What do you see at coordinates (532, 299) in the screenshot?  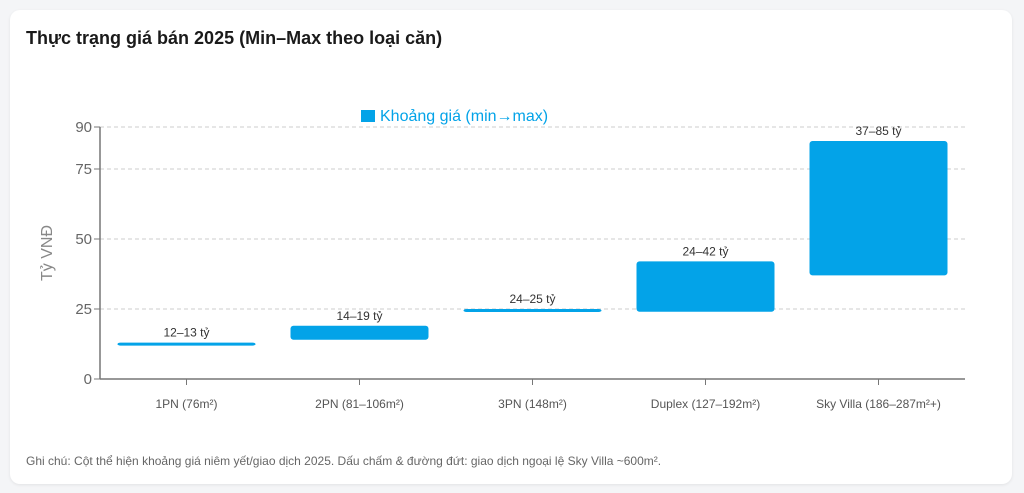 I see `bar-data-label: 24–25 tỷ` at bounding box center [532, 299].